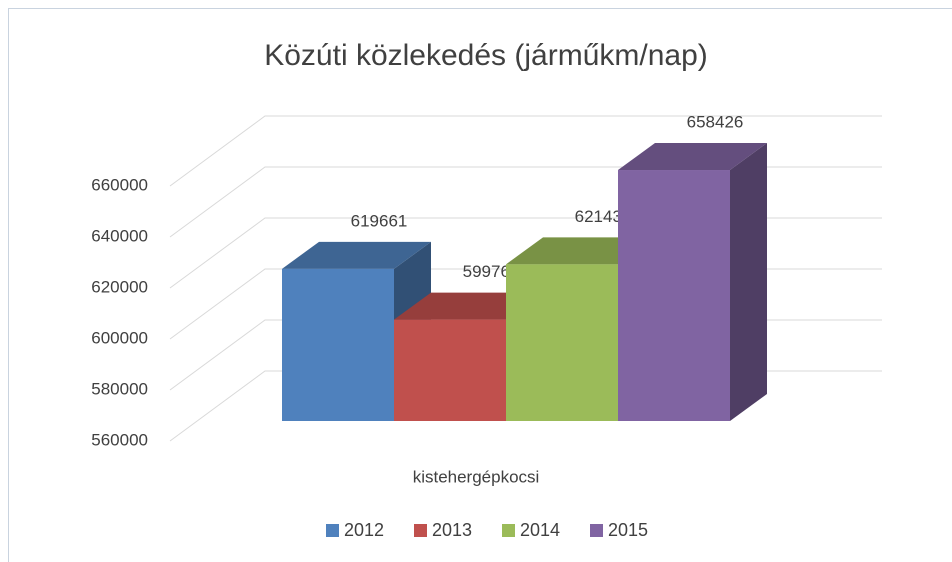 The image size is (952, 562). What do you see at coordinates (748, 282) in the screenshot?
I see `bar-side` at bounding box center [748, 282].